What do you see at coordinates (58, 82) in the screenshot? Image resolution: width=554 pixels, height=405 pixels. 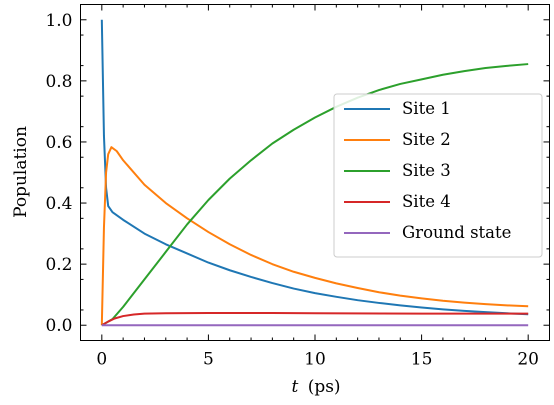 I see `y-tick-label: 0.8` at bounding box center [58, 82].